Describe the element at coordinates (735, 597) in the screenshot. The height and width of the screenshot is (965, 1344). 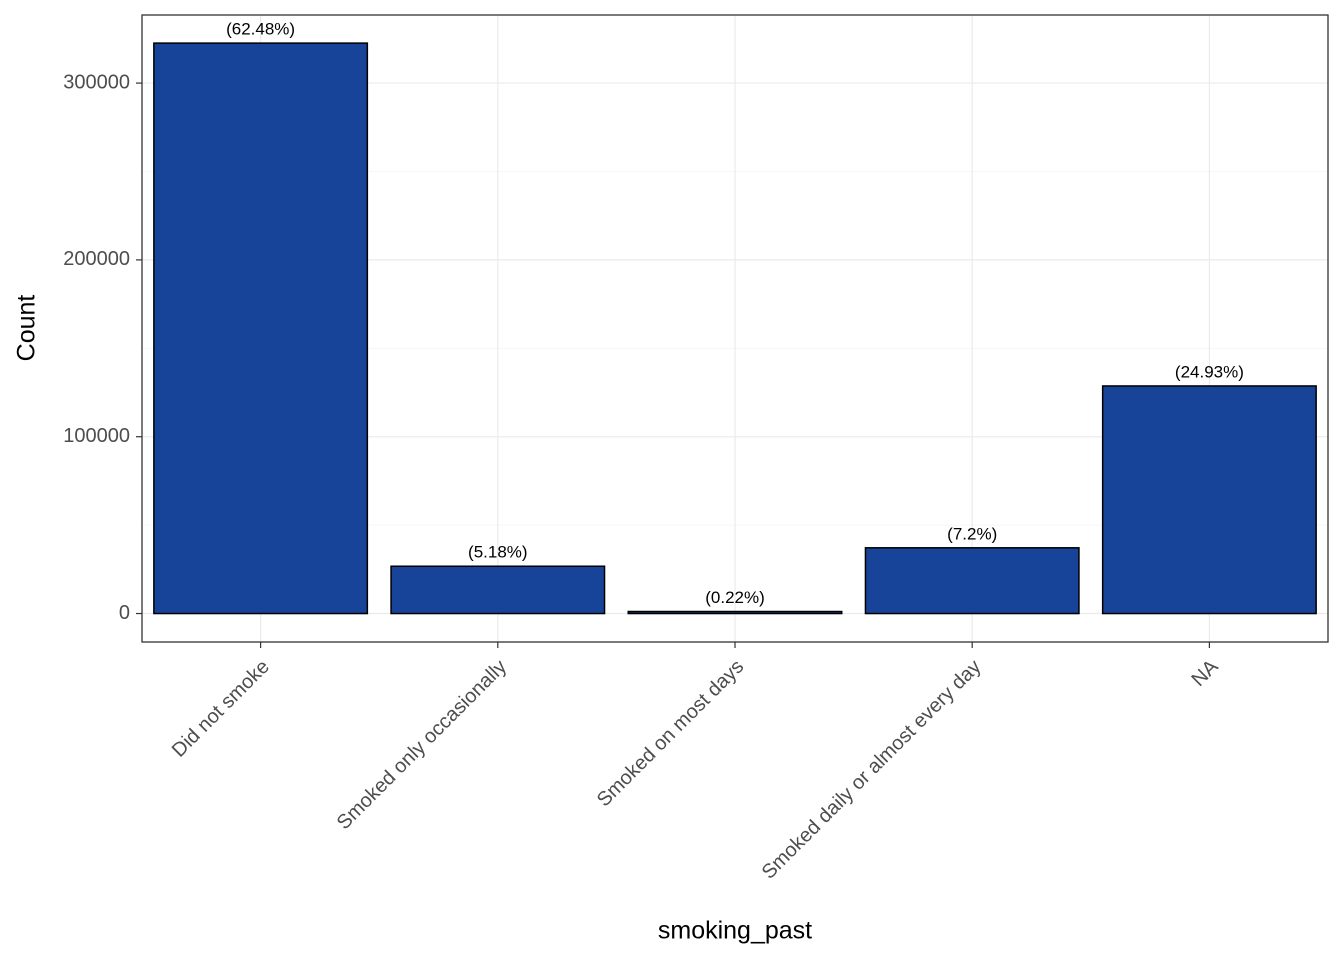
I see `data-label: (0.22%)` at that location.